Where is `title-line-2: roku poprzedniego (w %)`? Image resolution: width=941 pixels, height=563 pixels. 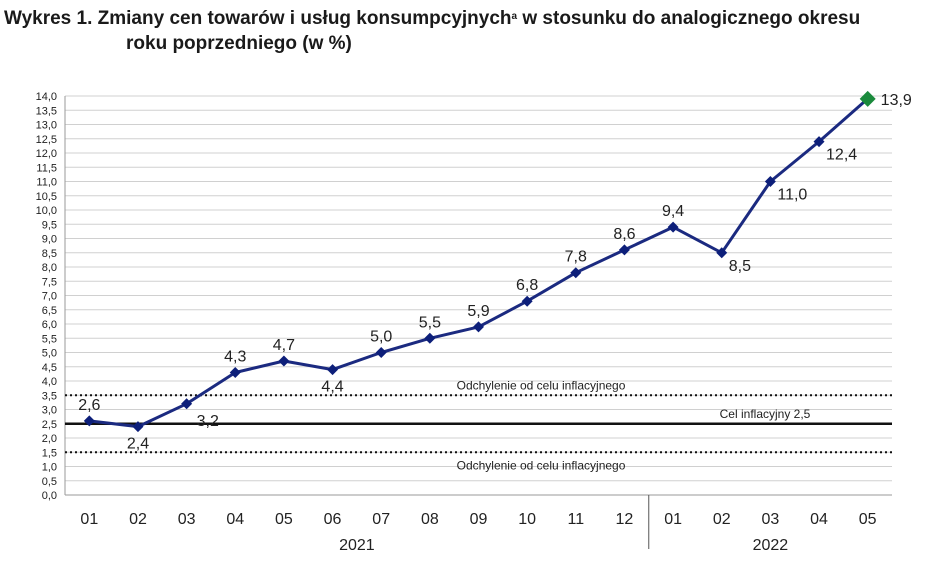 title-line-2: roku poprzedniego (w %) is located at coordinates (239, 43).